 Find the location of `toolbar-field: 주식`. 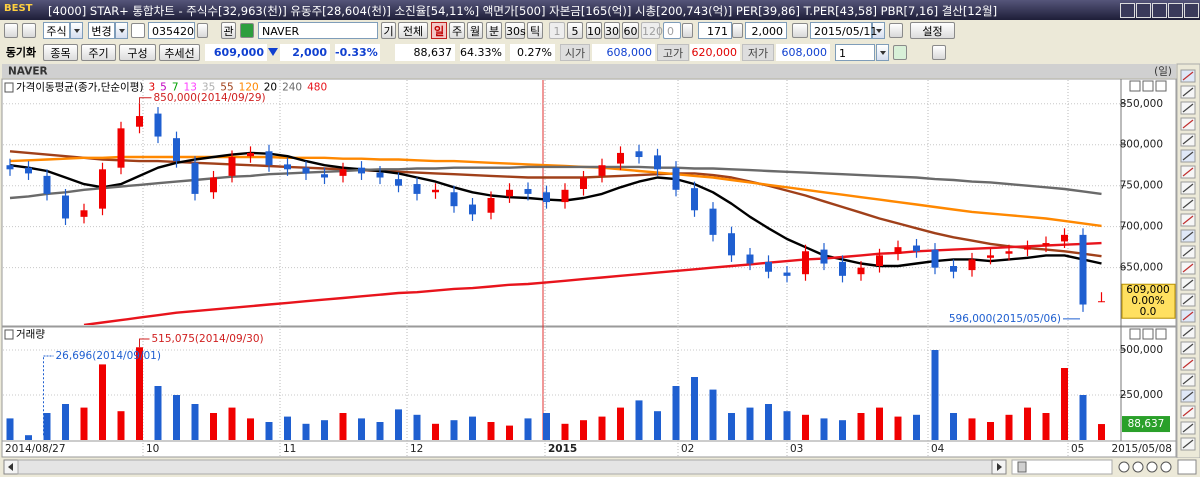

toolbar-field: 주식 is located at coordinates (56, 30).